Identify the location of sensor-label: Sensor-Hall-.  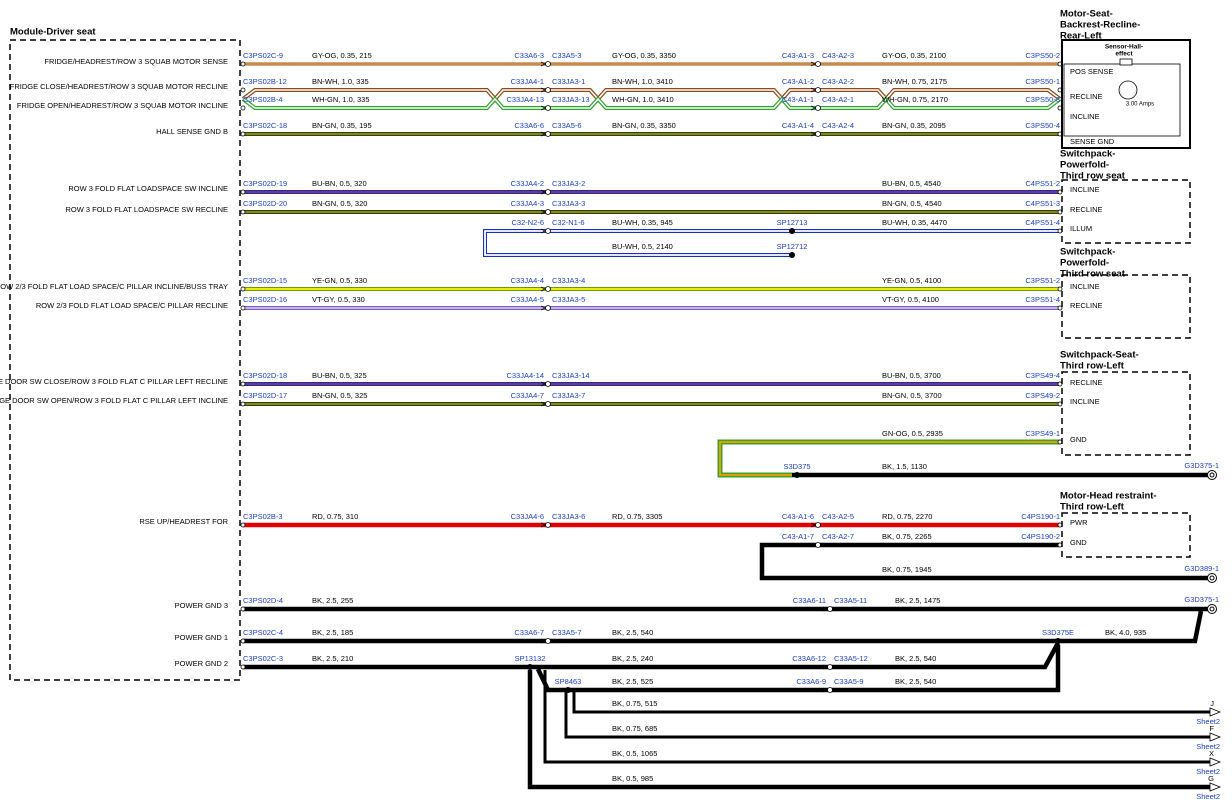
(1124, 47).